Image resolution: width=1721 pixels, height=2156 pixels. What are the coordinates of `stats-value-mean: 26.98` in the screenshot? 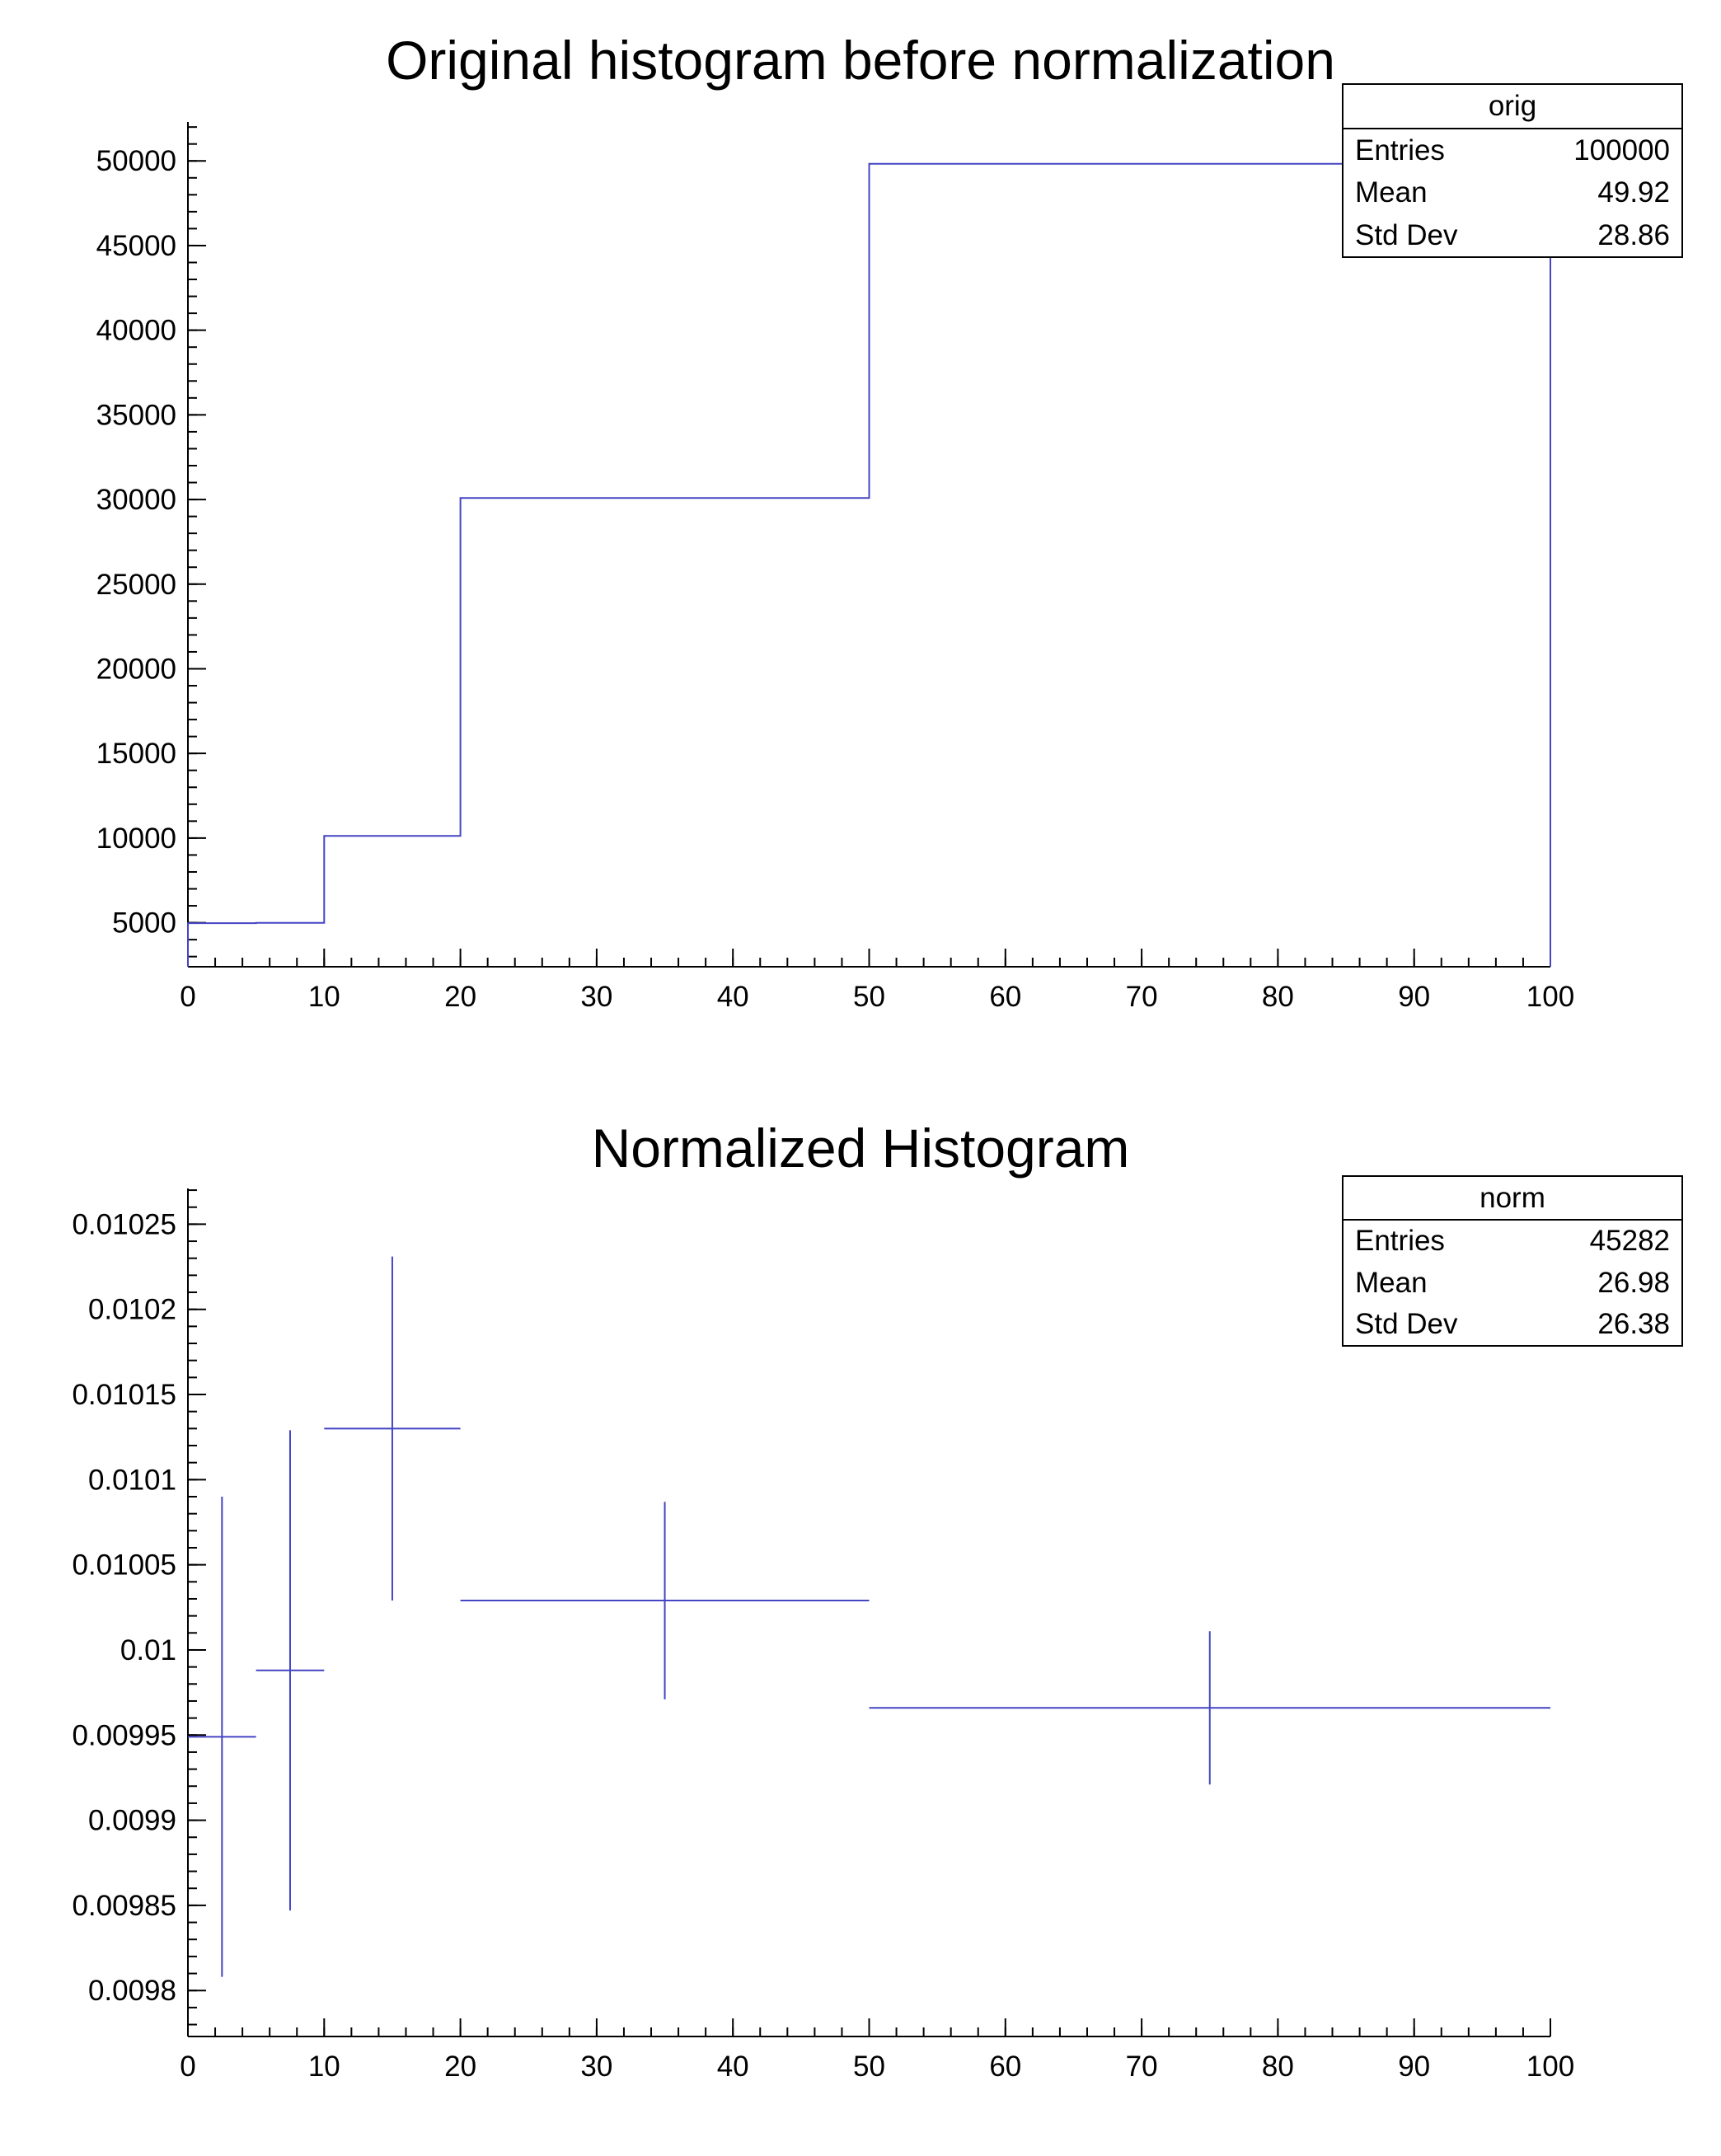 It's located at (1633, 1282).